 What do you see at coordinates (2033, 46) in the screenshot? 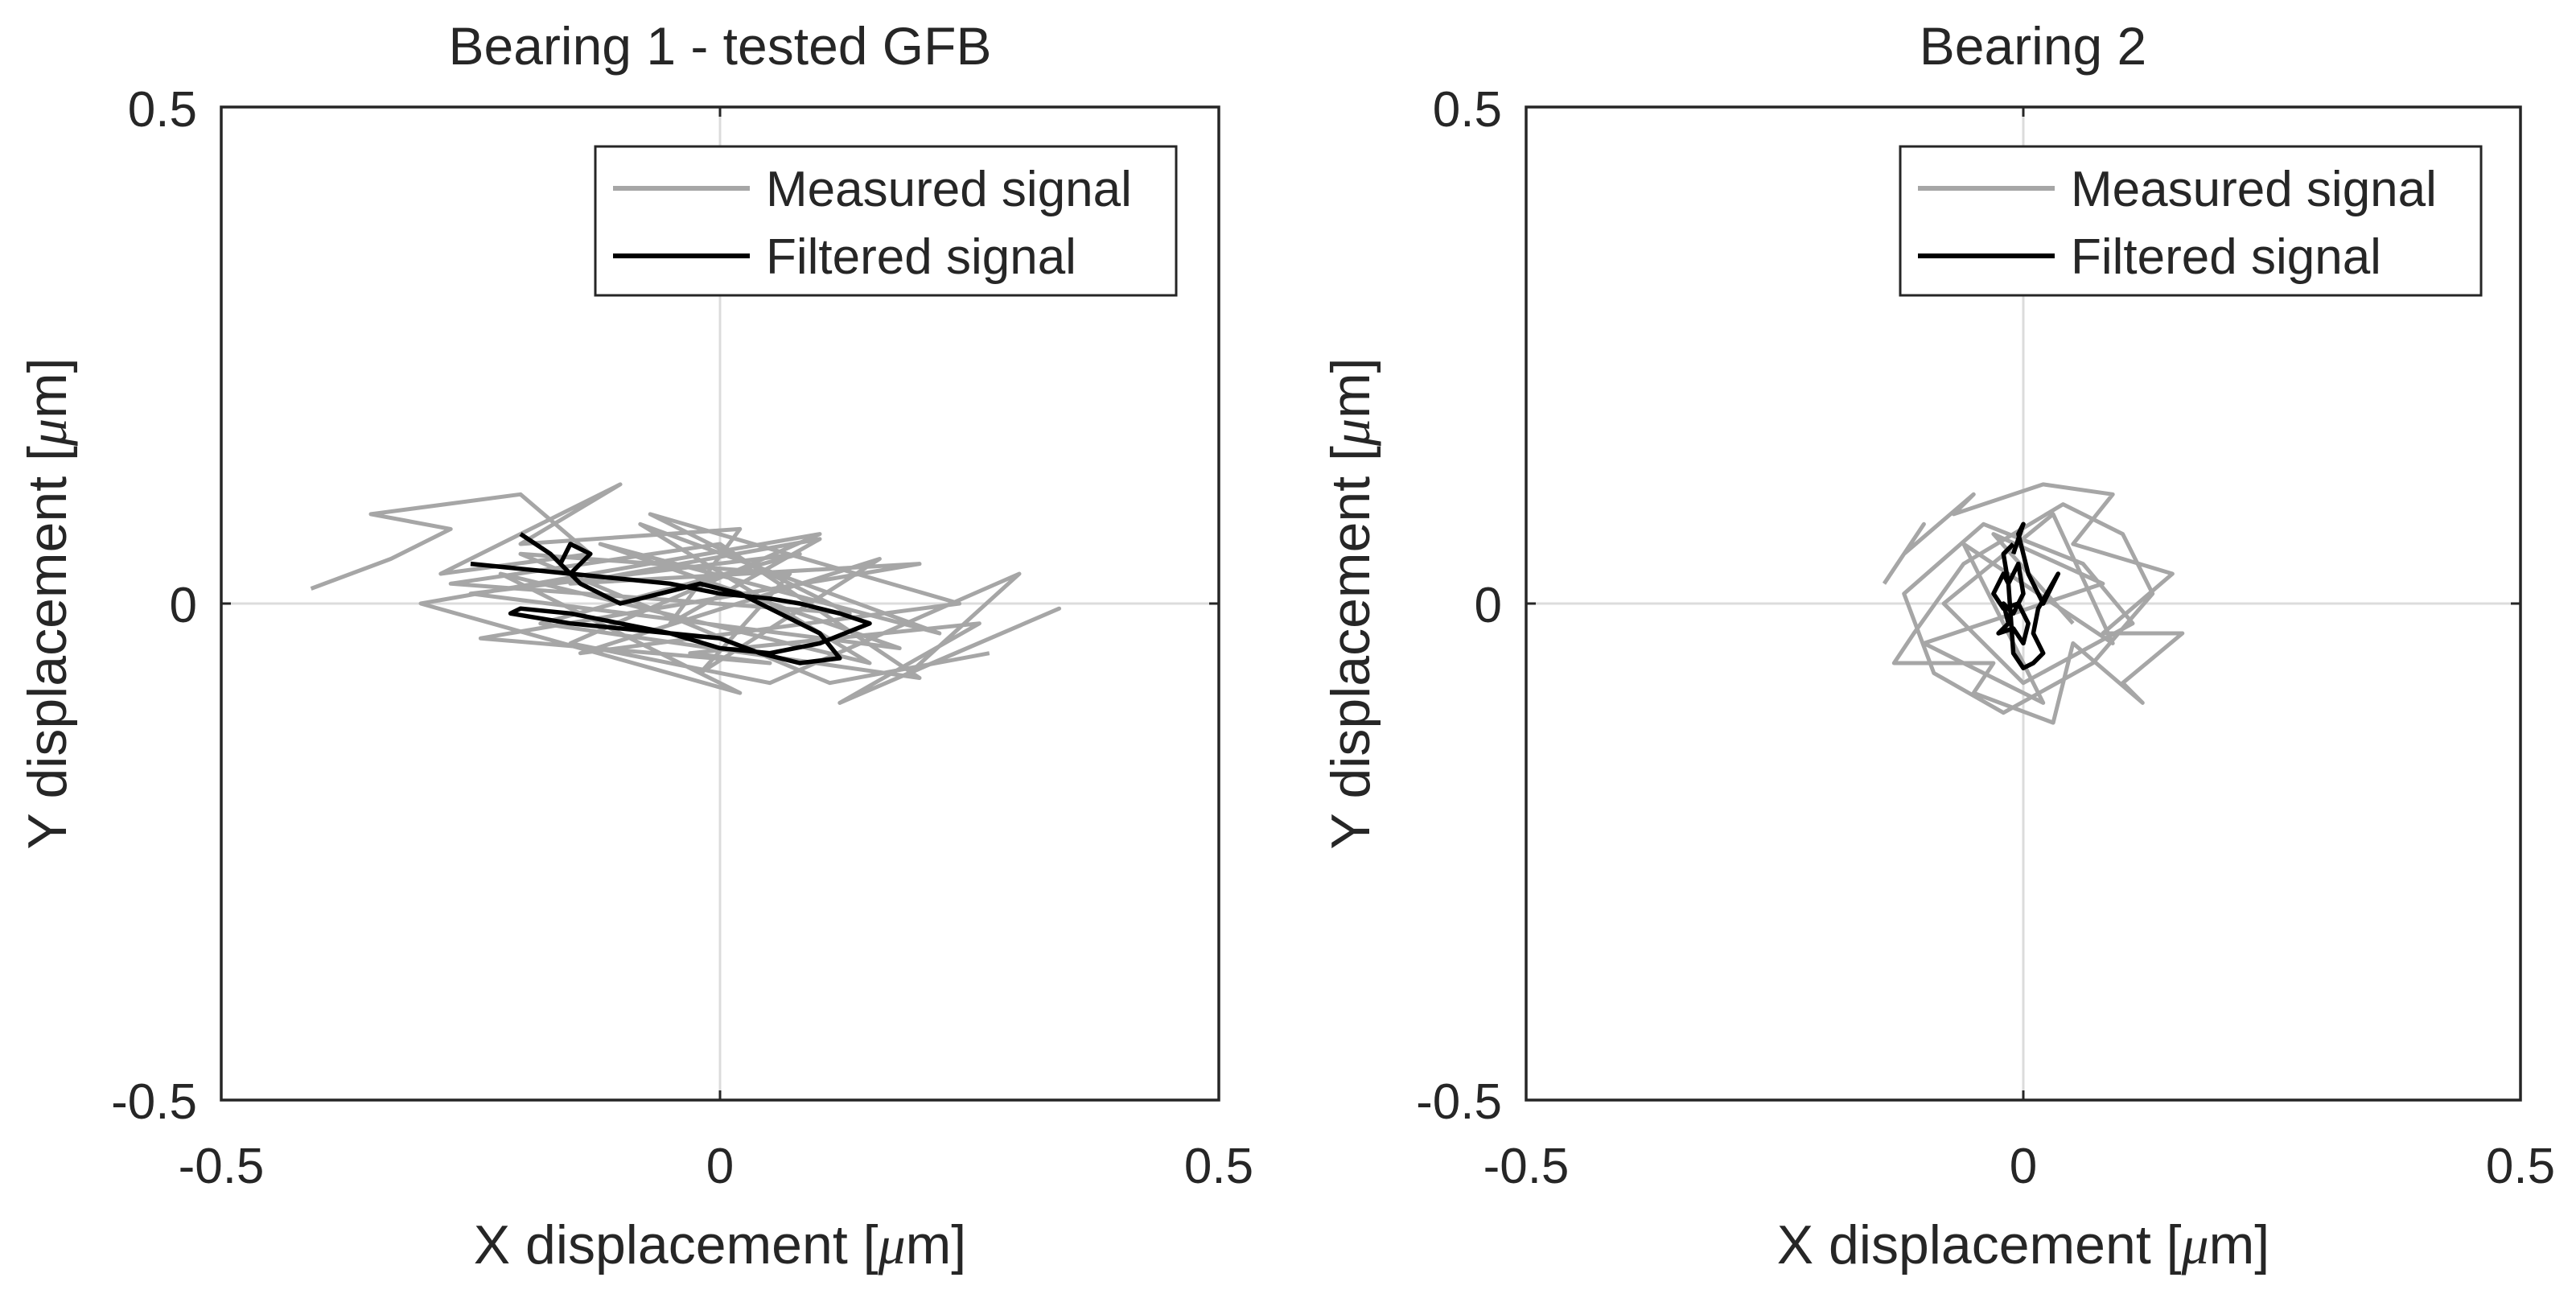
I see `chart-title: Bearing 2` at bounding box center [2033, 46].